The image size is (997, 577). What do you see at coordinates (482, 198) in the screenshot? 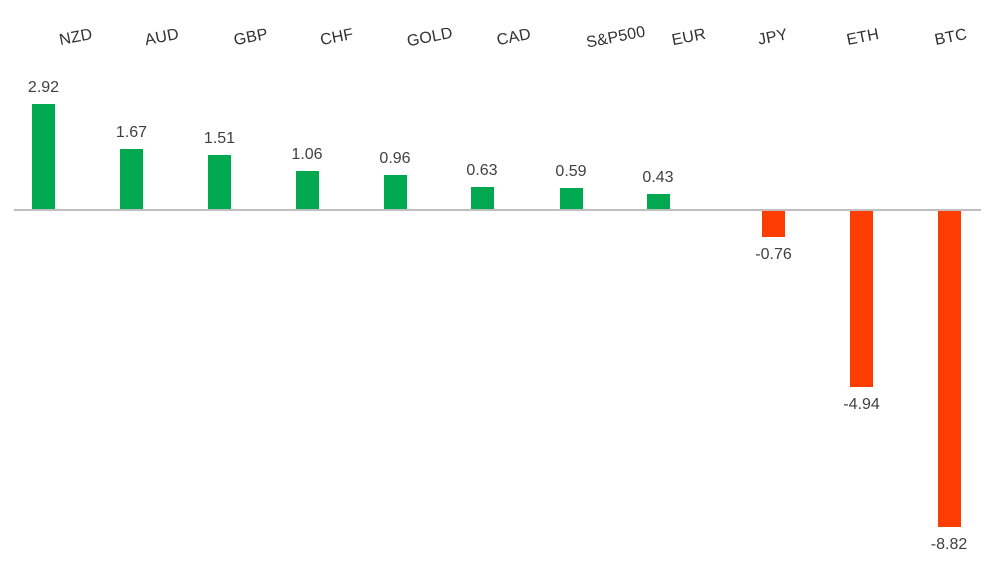
I see `bar-cad` at bounding box center [482, 198].